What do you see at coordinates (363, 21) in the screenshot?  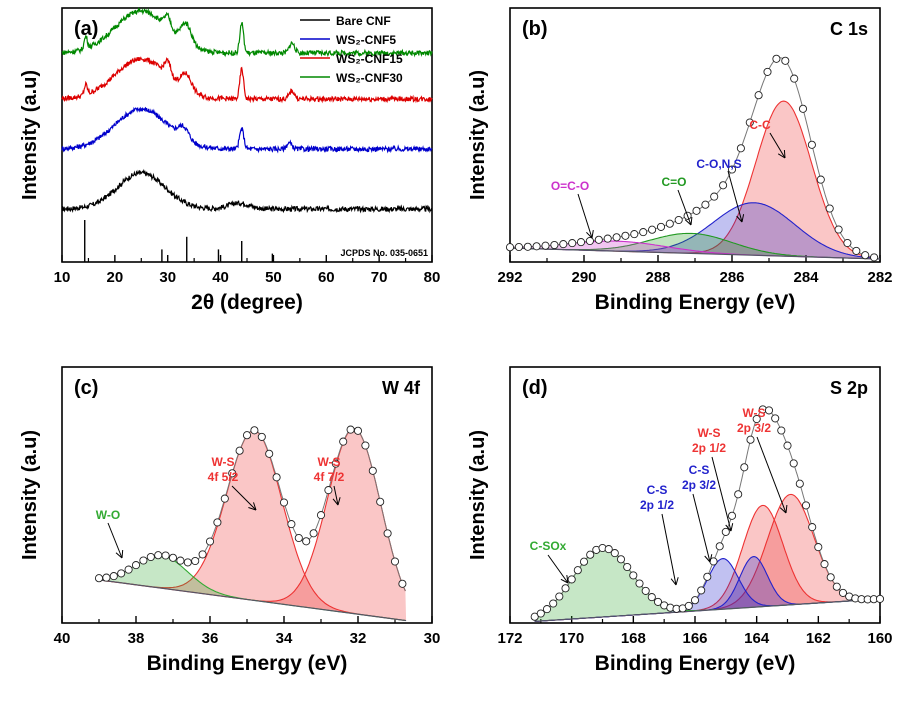 I see `legend-entry: Bare CNF` at bounding box center [363, 21].